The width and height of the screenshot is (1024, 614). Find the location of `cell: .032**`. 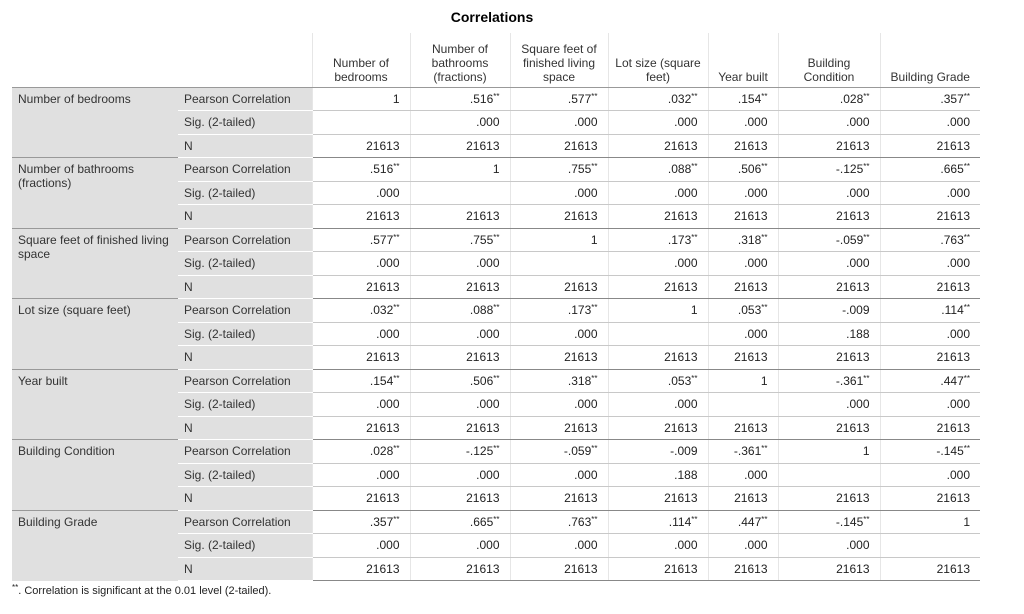

cell: .032** is located at coordinates (657, 98).